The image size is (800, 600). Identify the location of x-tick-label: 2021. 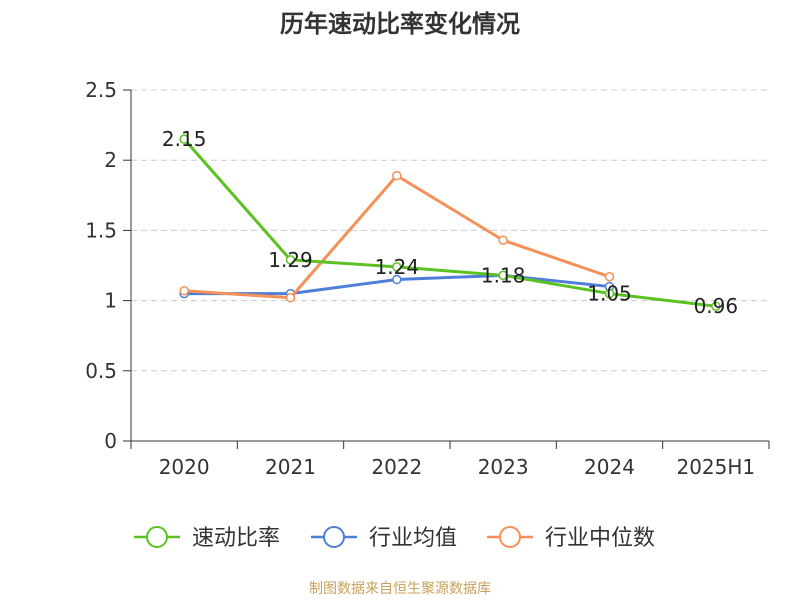
(290, 467).